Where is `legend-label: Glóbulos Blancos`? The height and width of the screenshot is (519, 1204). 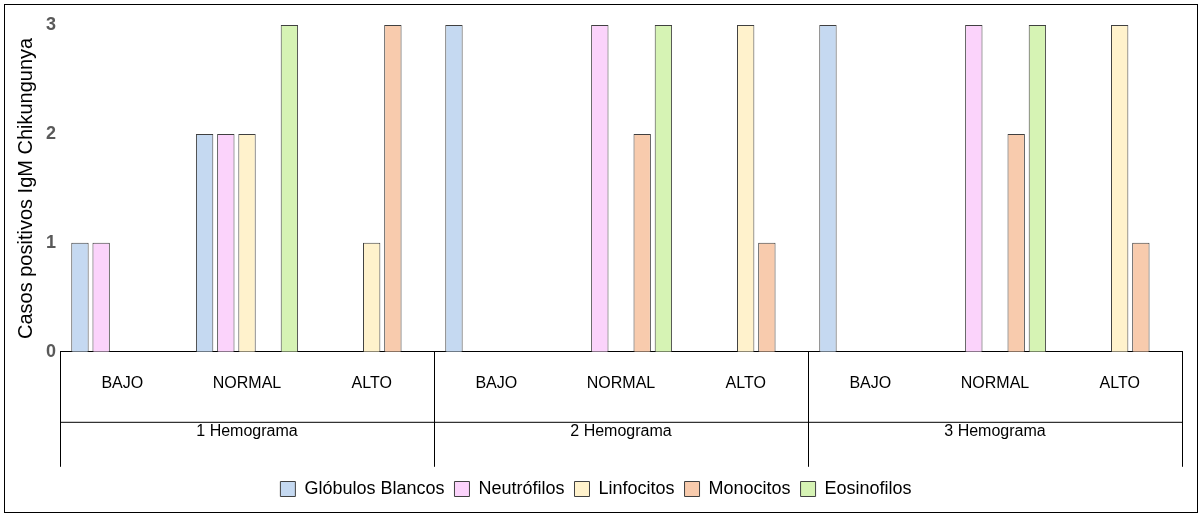 legend-label: Glóbulos Blancos is located at coordinates (374, 487).